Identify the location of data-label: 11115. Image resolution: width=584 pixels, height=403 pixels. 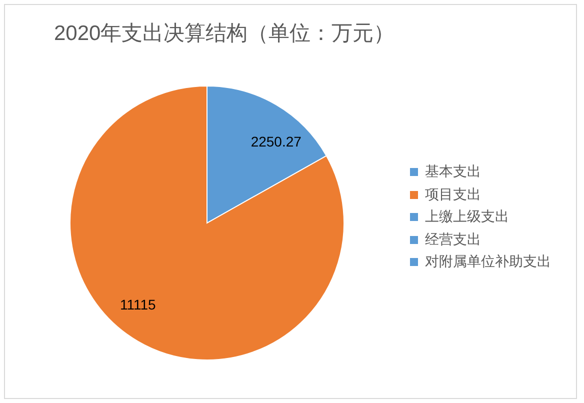
(138, 304).